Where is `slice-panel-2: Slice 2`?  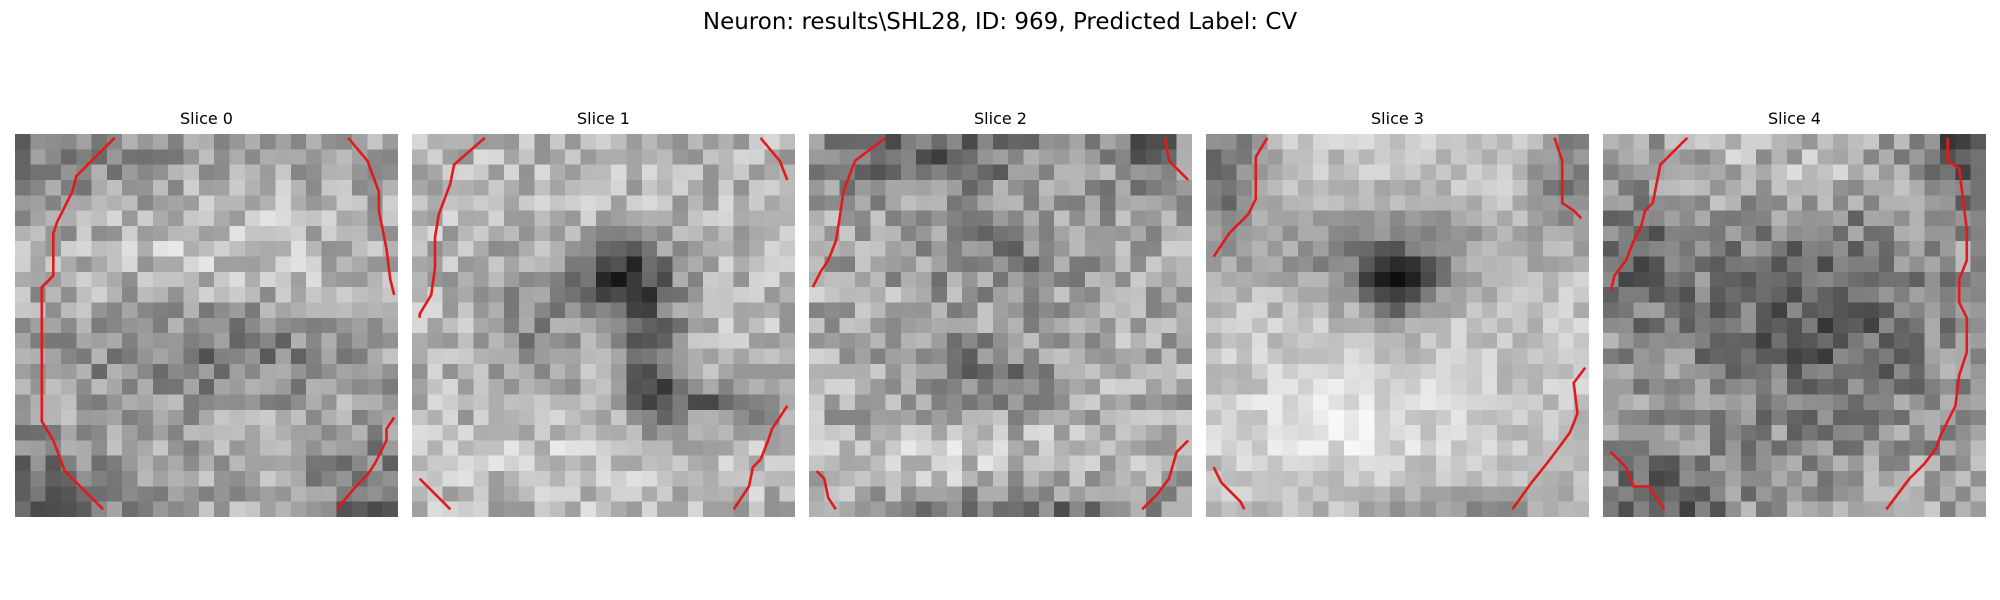
slice-panel-2: Slice 2 is located at coordinates (1000, 310).